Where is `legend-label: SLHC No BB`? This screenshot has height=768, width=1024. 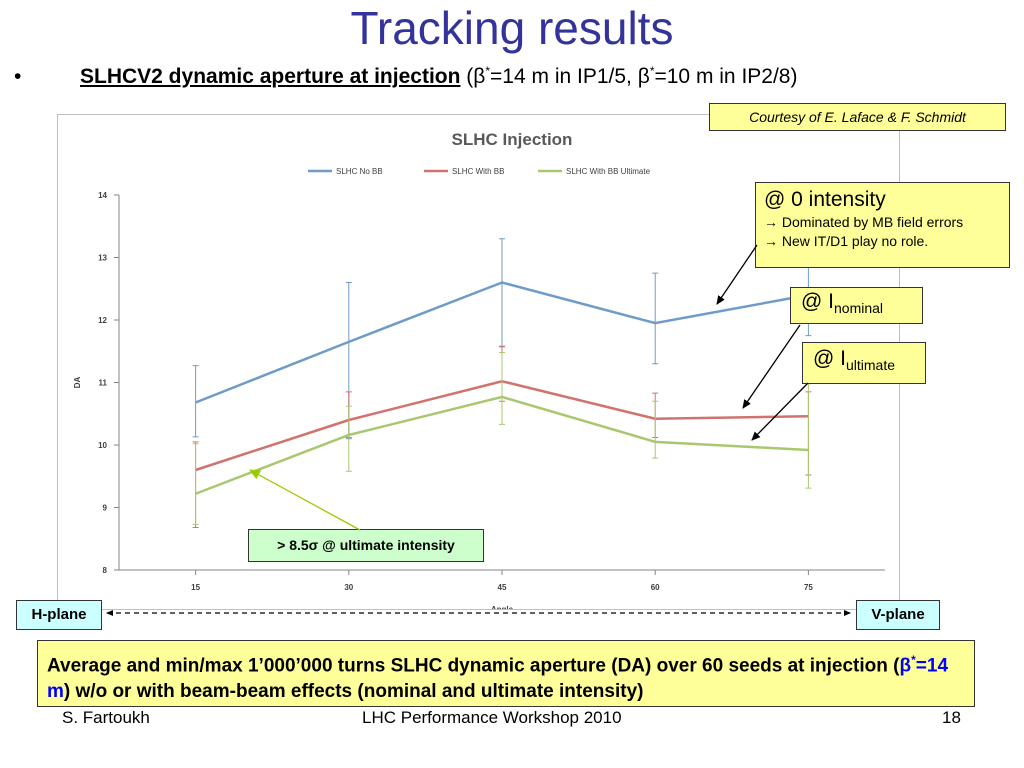
legend-label: SLHC No BB is located at coordinates (359, 171).